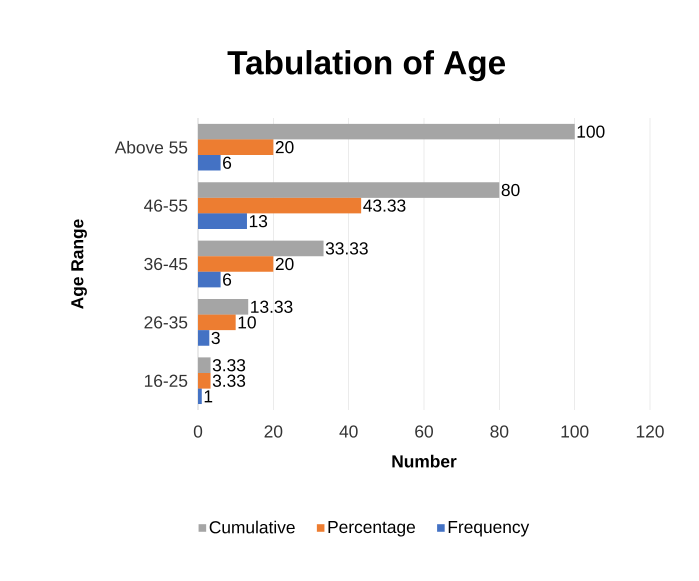 The height and width of the screenshot is (581, 699). Describe the element at coordinates (371, 529) in the screenshot. I see `legend-label: Percentage` at that location.